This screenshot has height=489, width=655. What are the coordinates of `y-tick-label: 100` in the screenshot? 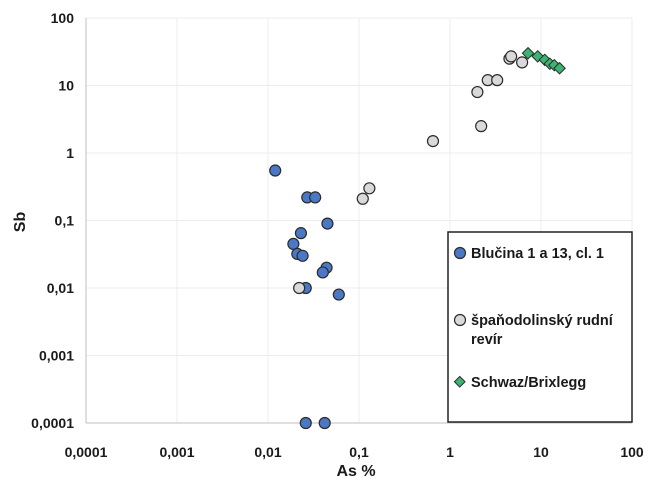 It's located at (63, 18).